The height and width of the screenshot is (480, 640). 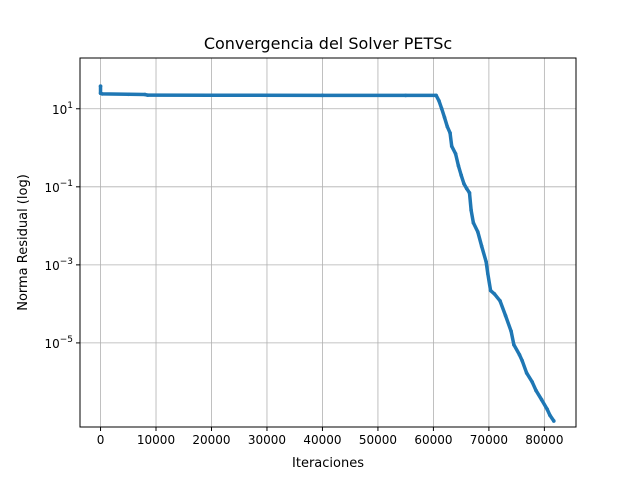 I want to click on y-axis-label: Norma Residual (log), so click(x=23, y=242).